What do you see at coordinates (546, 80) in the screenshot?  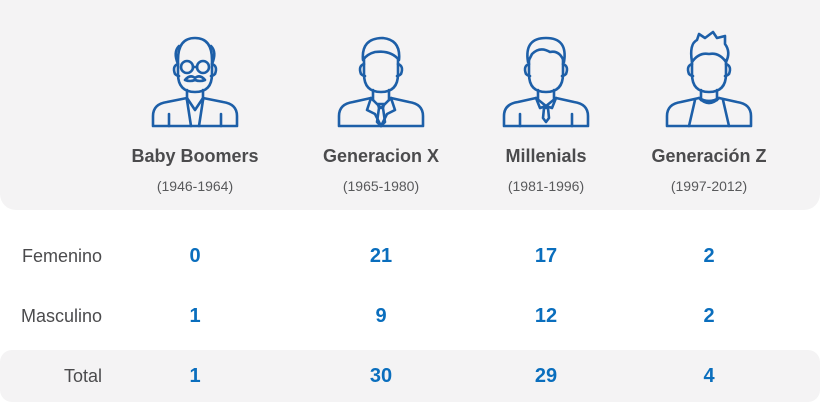 I see `man-shirt-icon` at bounding box center [546, 80].